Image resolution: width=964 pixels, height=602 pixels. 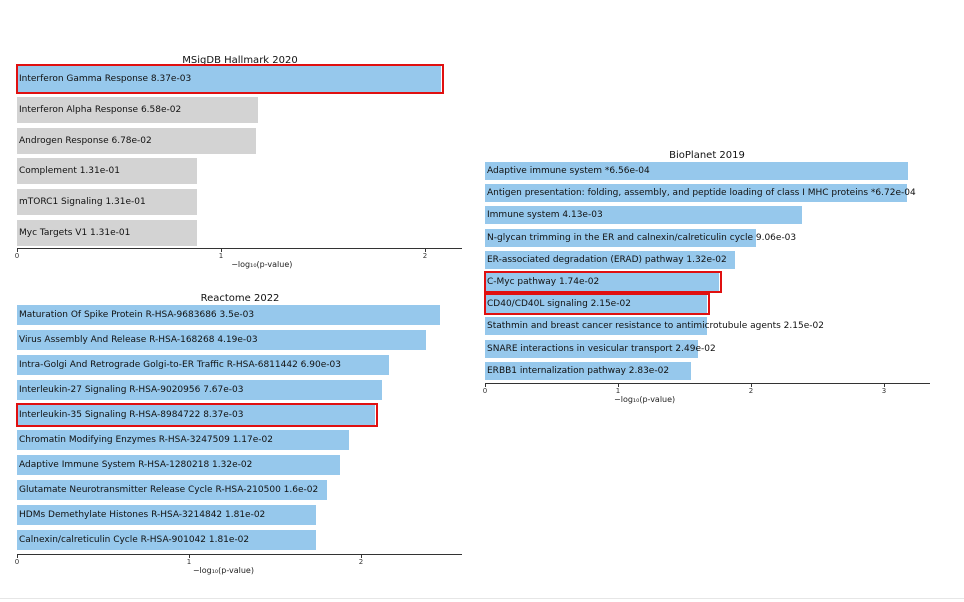 What do you see at coordinates (69, 171) in the screenshot?
I see `msigdb-bar-label-3: Complement 1.31e-01` at bounding box center [69, 171].